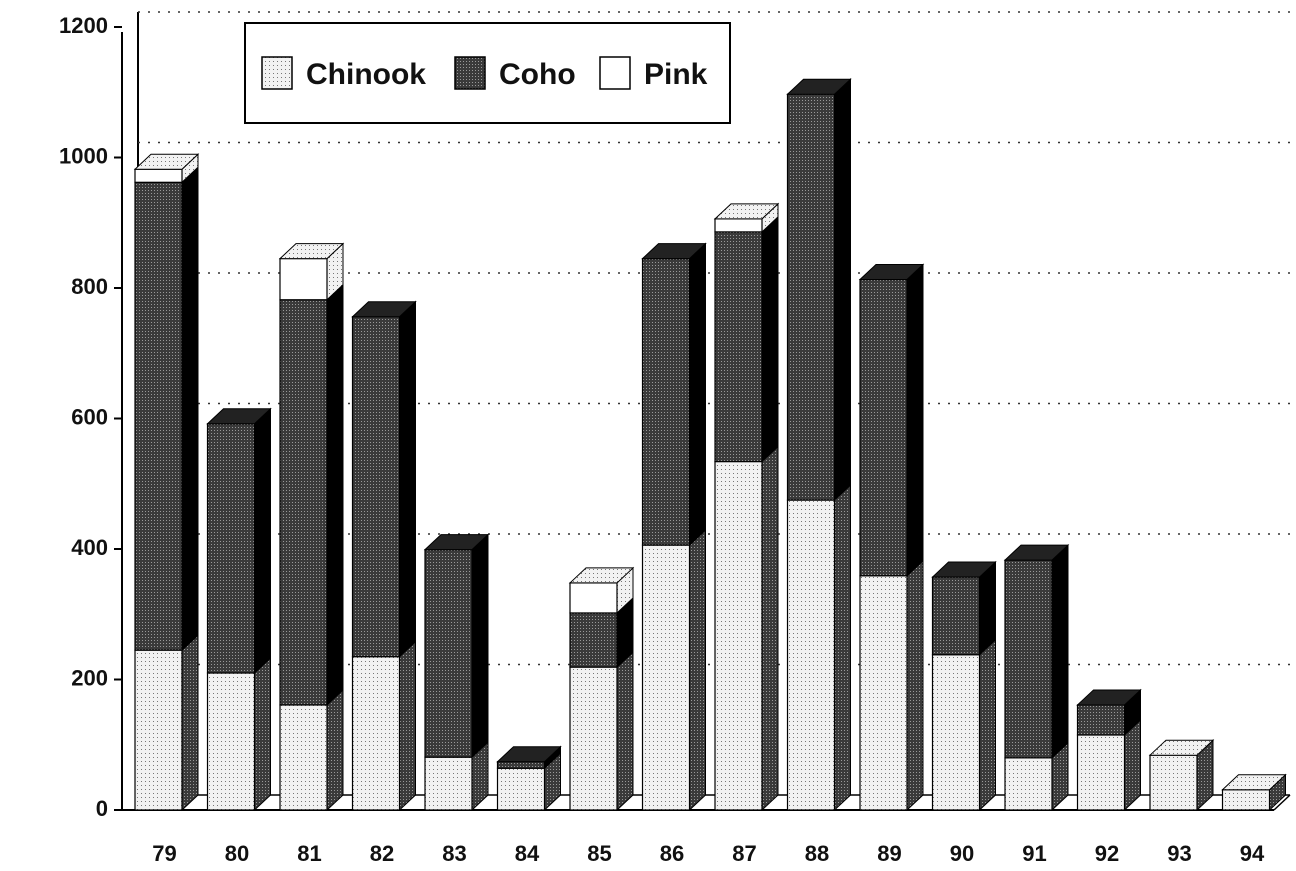 The width and height of the screenshot is (1296, 871). What do you see at coordinates (962, 853) in the screenshot?
I see `x-tick-label: 90` at bounding box center [962, 853].